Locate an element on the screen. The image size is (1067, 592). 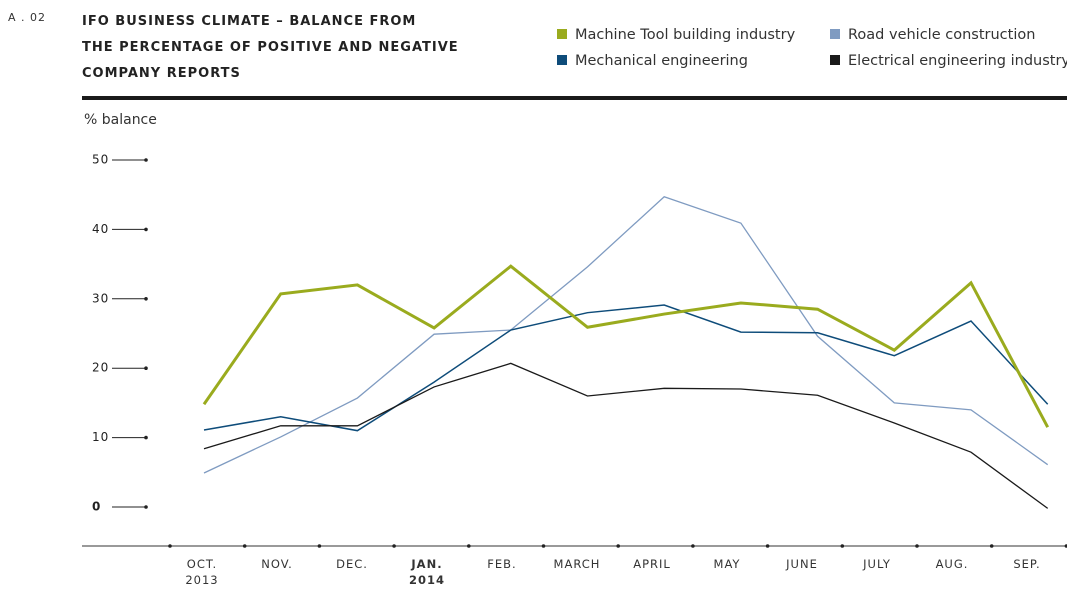
y-tick-label: 20 is located at coordinates (100, 368).